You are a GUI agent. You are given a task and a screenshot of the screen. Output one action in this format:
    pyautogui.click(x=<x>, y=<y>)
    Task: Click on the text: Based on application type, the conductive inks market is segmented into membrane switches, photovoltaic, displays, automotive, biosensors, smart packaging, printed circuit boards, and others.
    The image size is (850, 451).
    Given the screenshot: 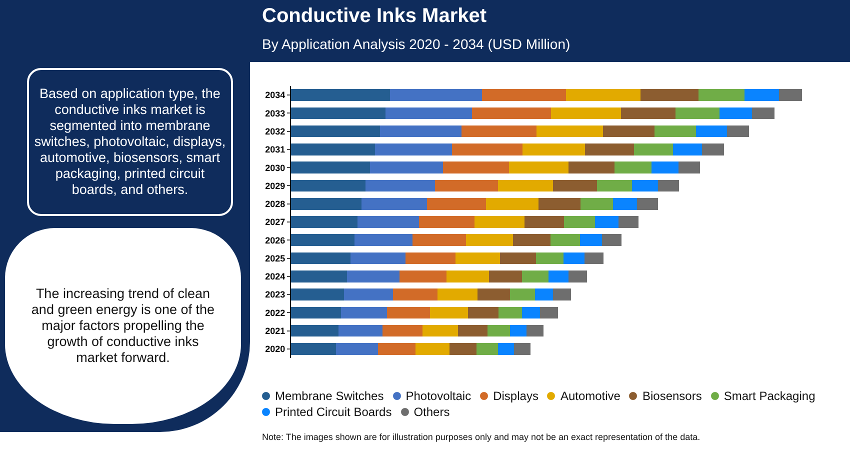 What is the action you would take?
    pyautogui.click(x=130, y=142)
    